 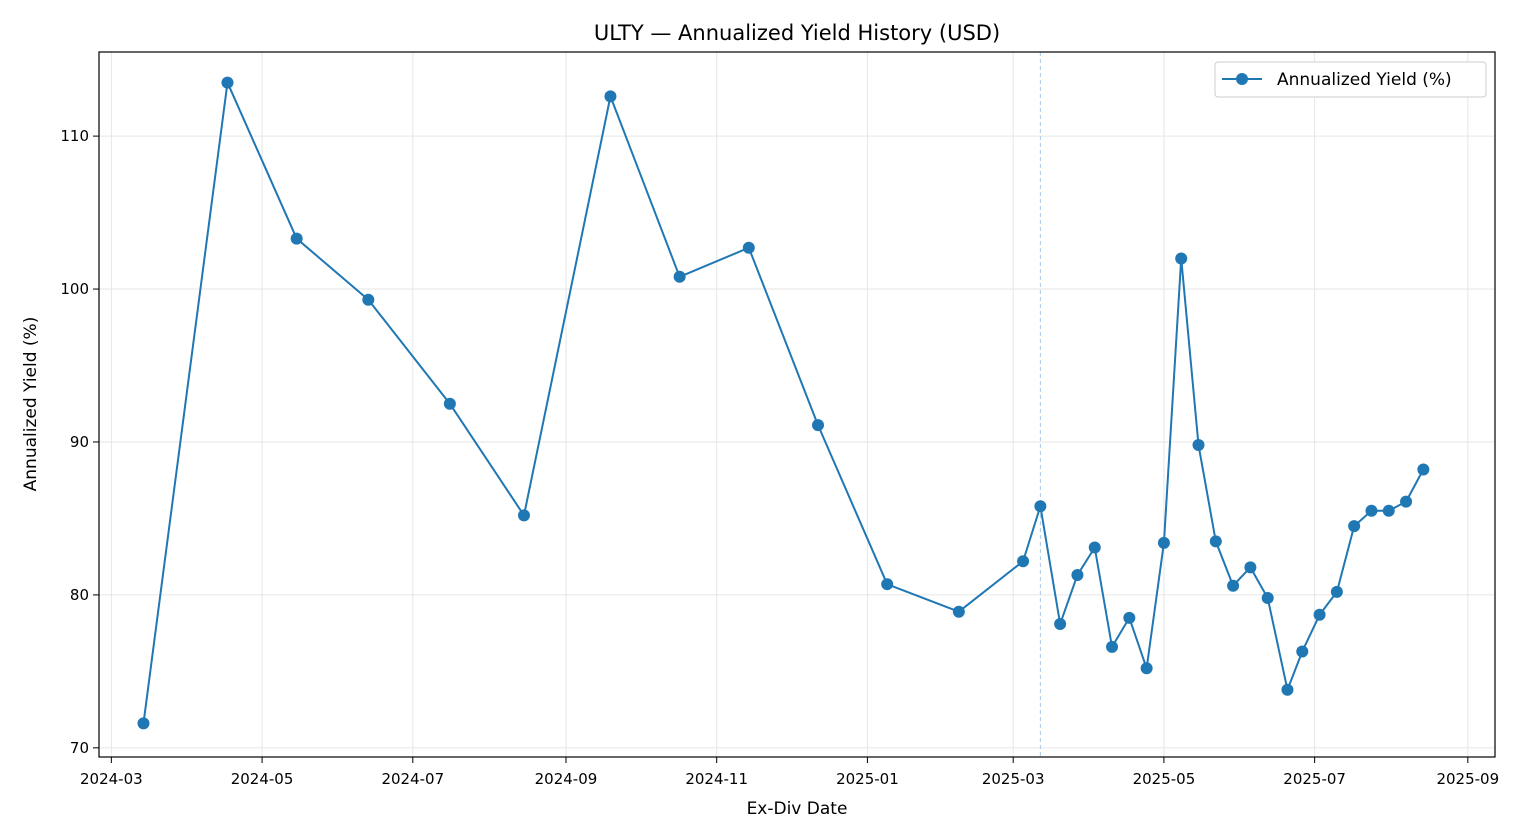 What do you see at coordinates (797, 33) in the screenshot?
I see `chart-title: ULTY — Annualized Yield History (USD)` at bounding box center [797, 33].